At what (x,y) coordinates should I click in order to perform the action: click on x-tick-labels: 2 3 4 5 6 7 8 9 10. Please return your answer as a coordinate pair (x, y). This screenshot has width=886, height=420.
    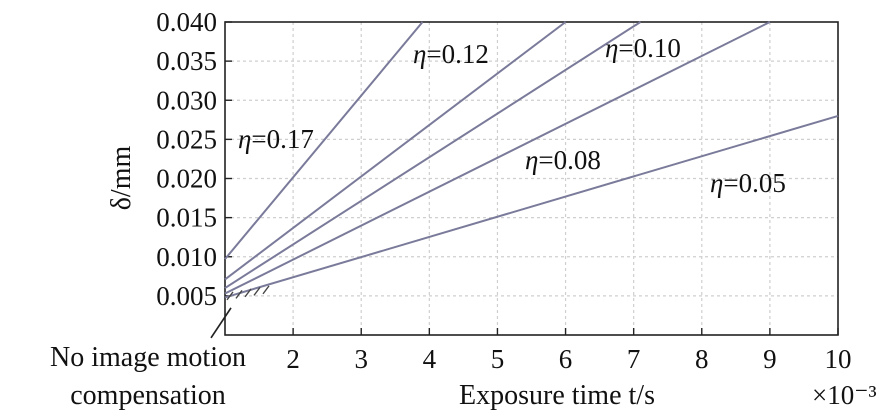
    Looking at the image, I should click on (568, 359).